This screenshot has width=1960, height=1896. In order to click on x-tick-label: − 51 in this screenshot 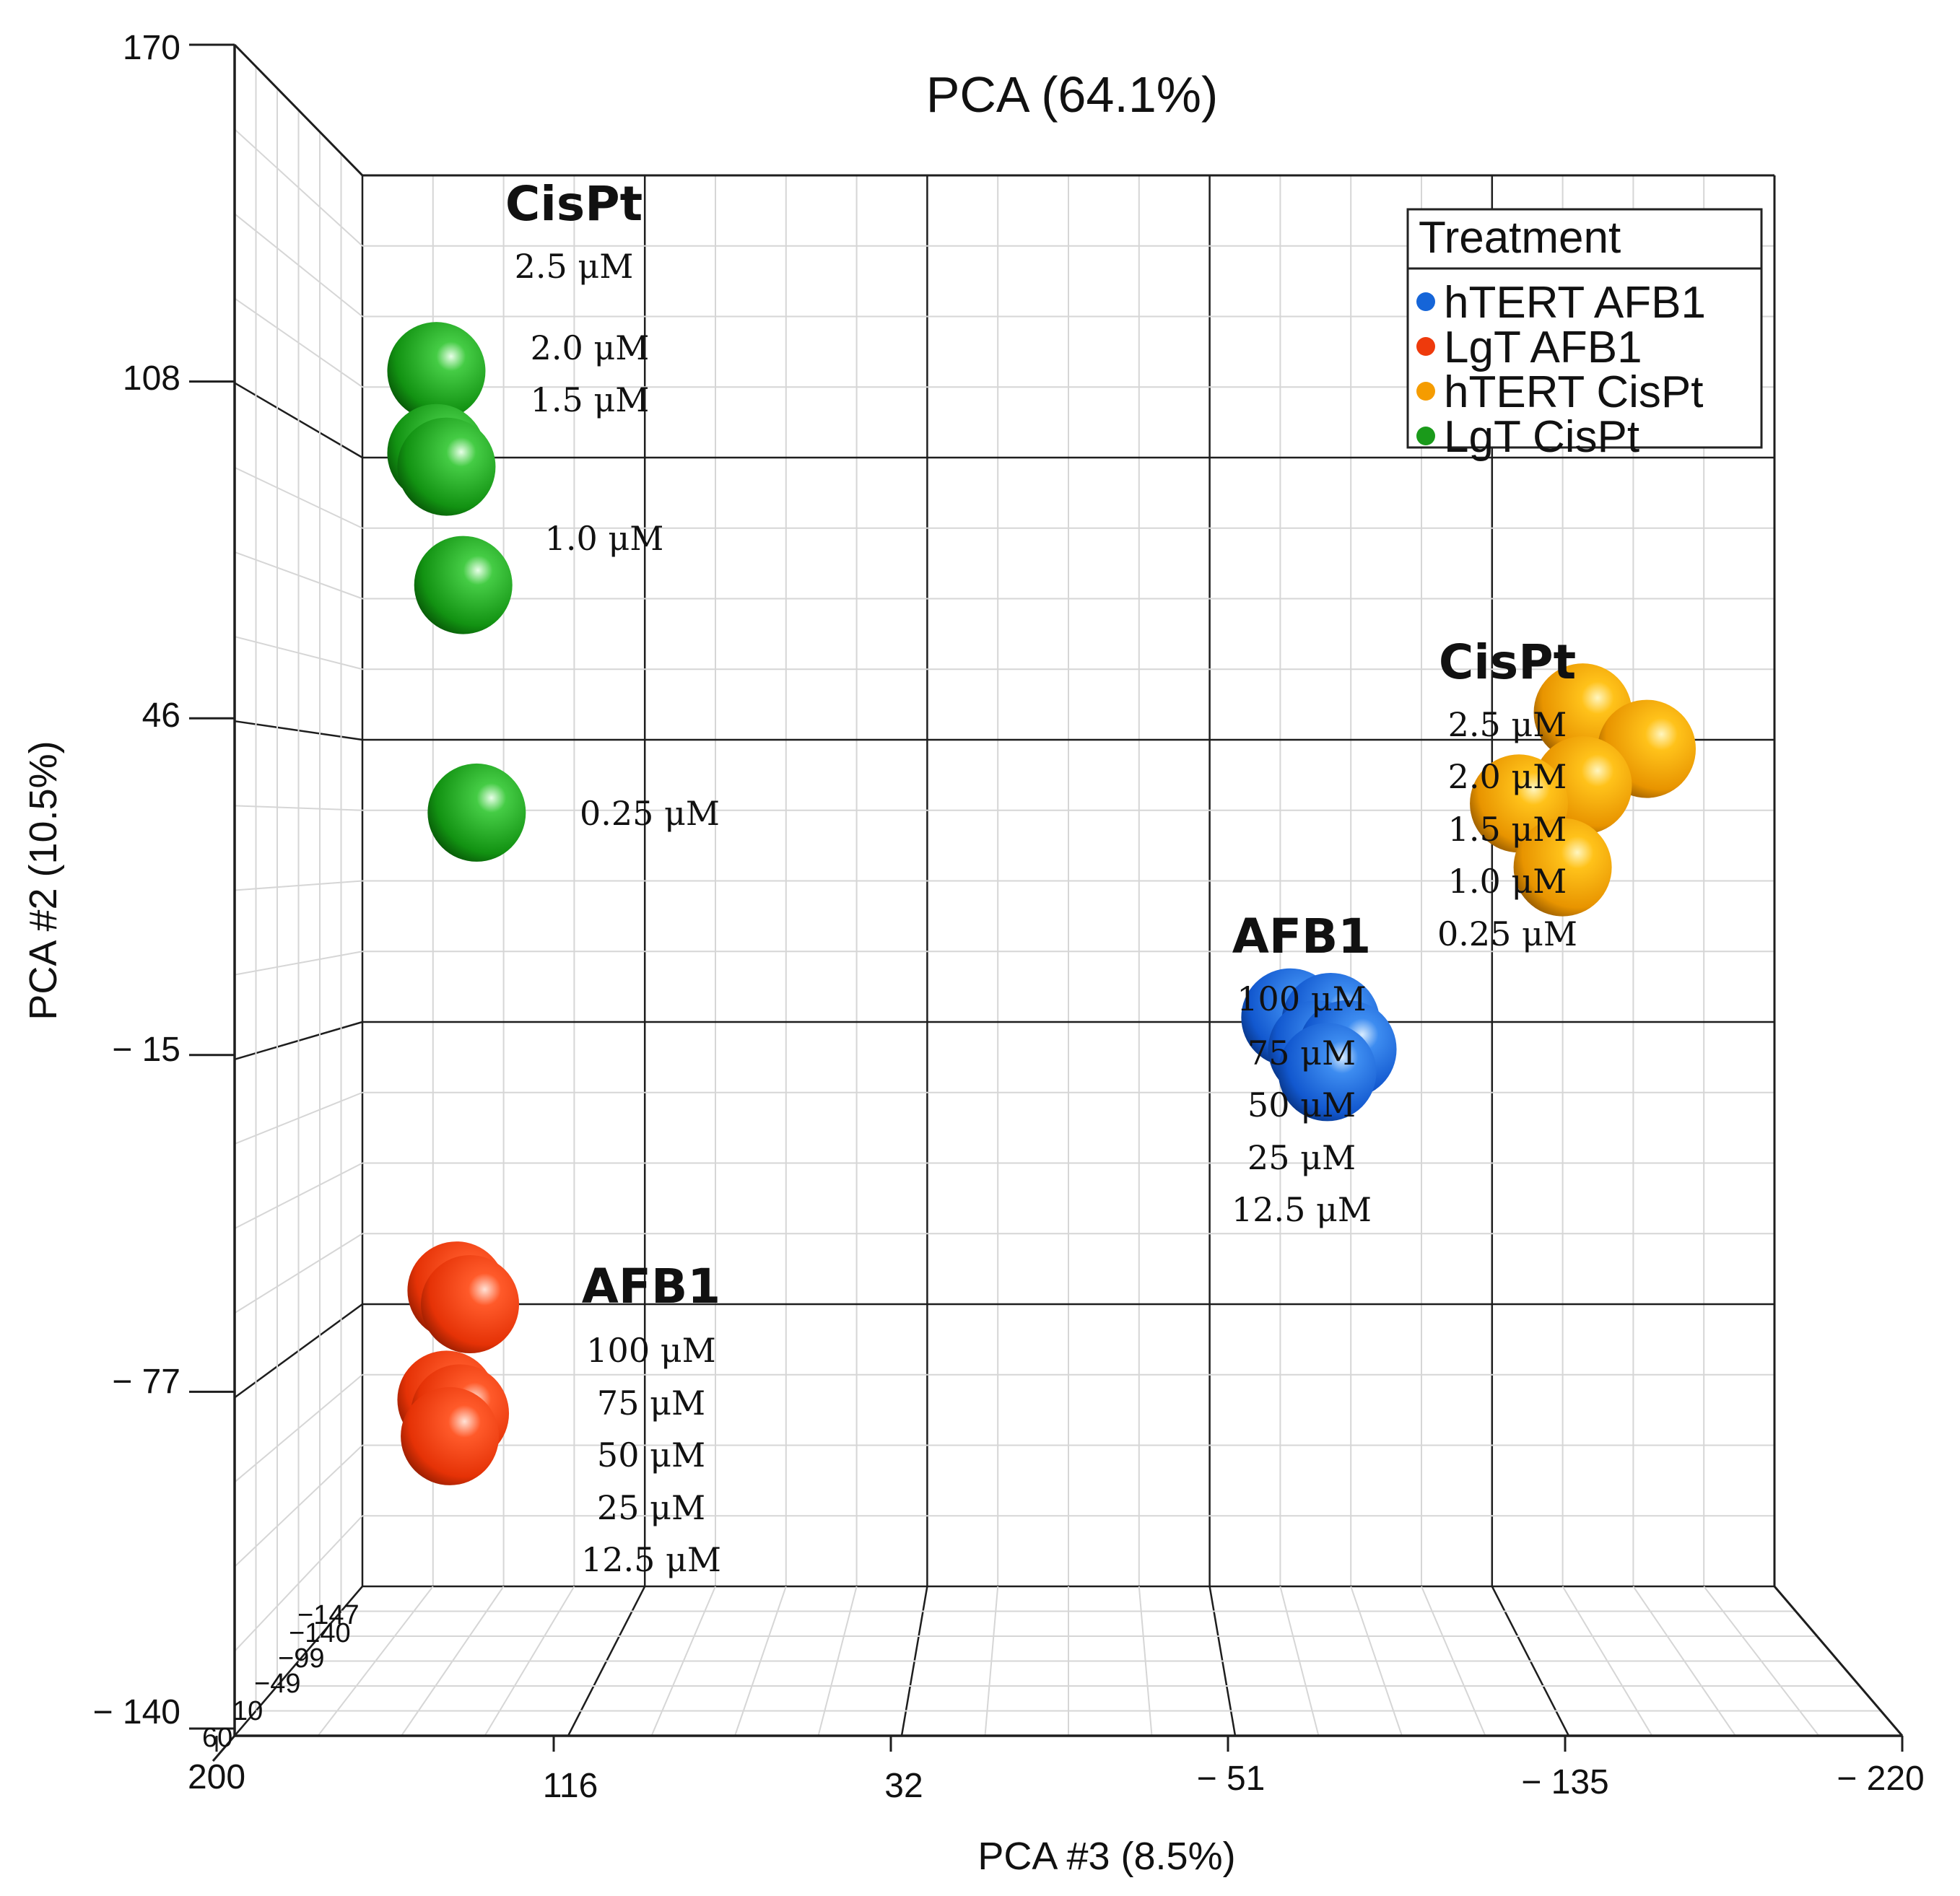, I will do `click(1231, 1779)`.